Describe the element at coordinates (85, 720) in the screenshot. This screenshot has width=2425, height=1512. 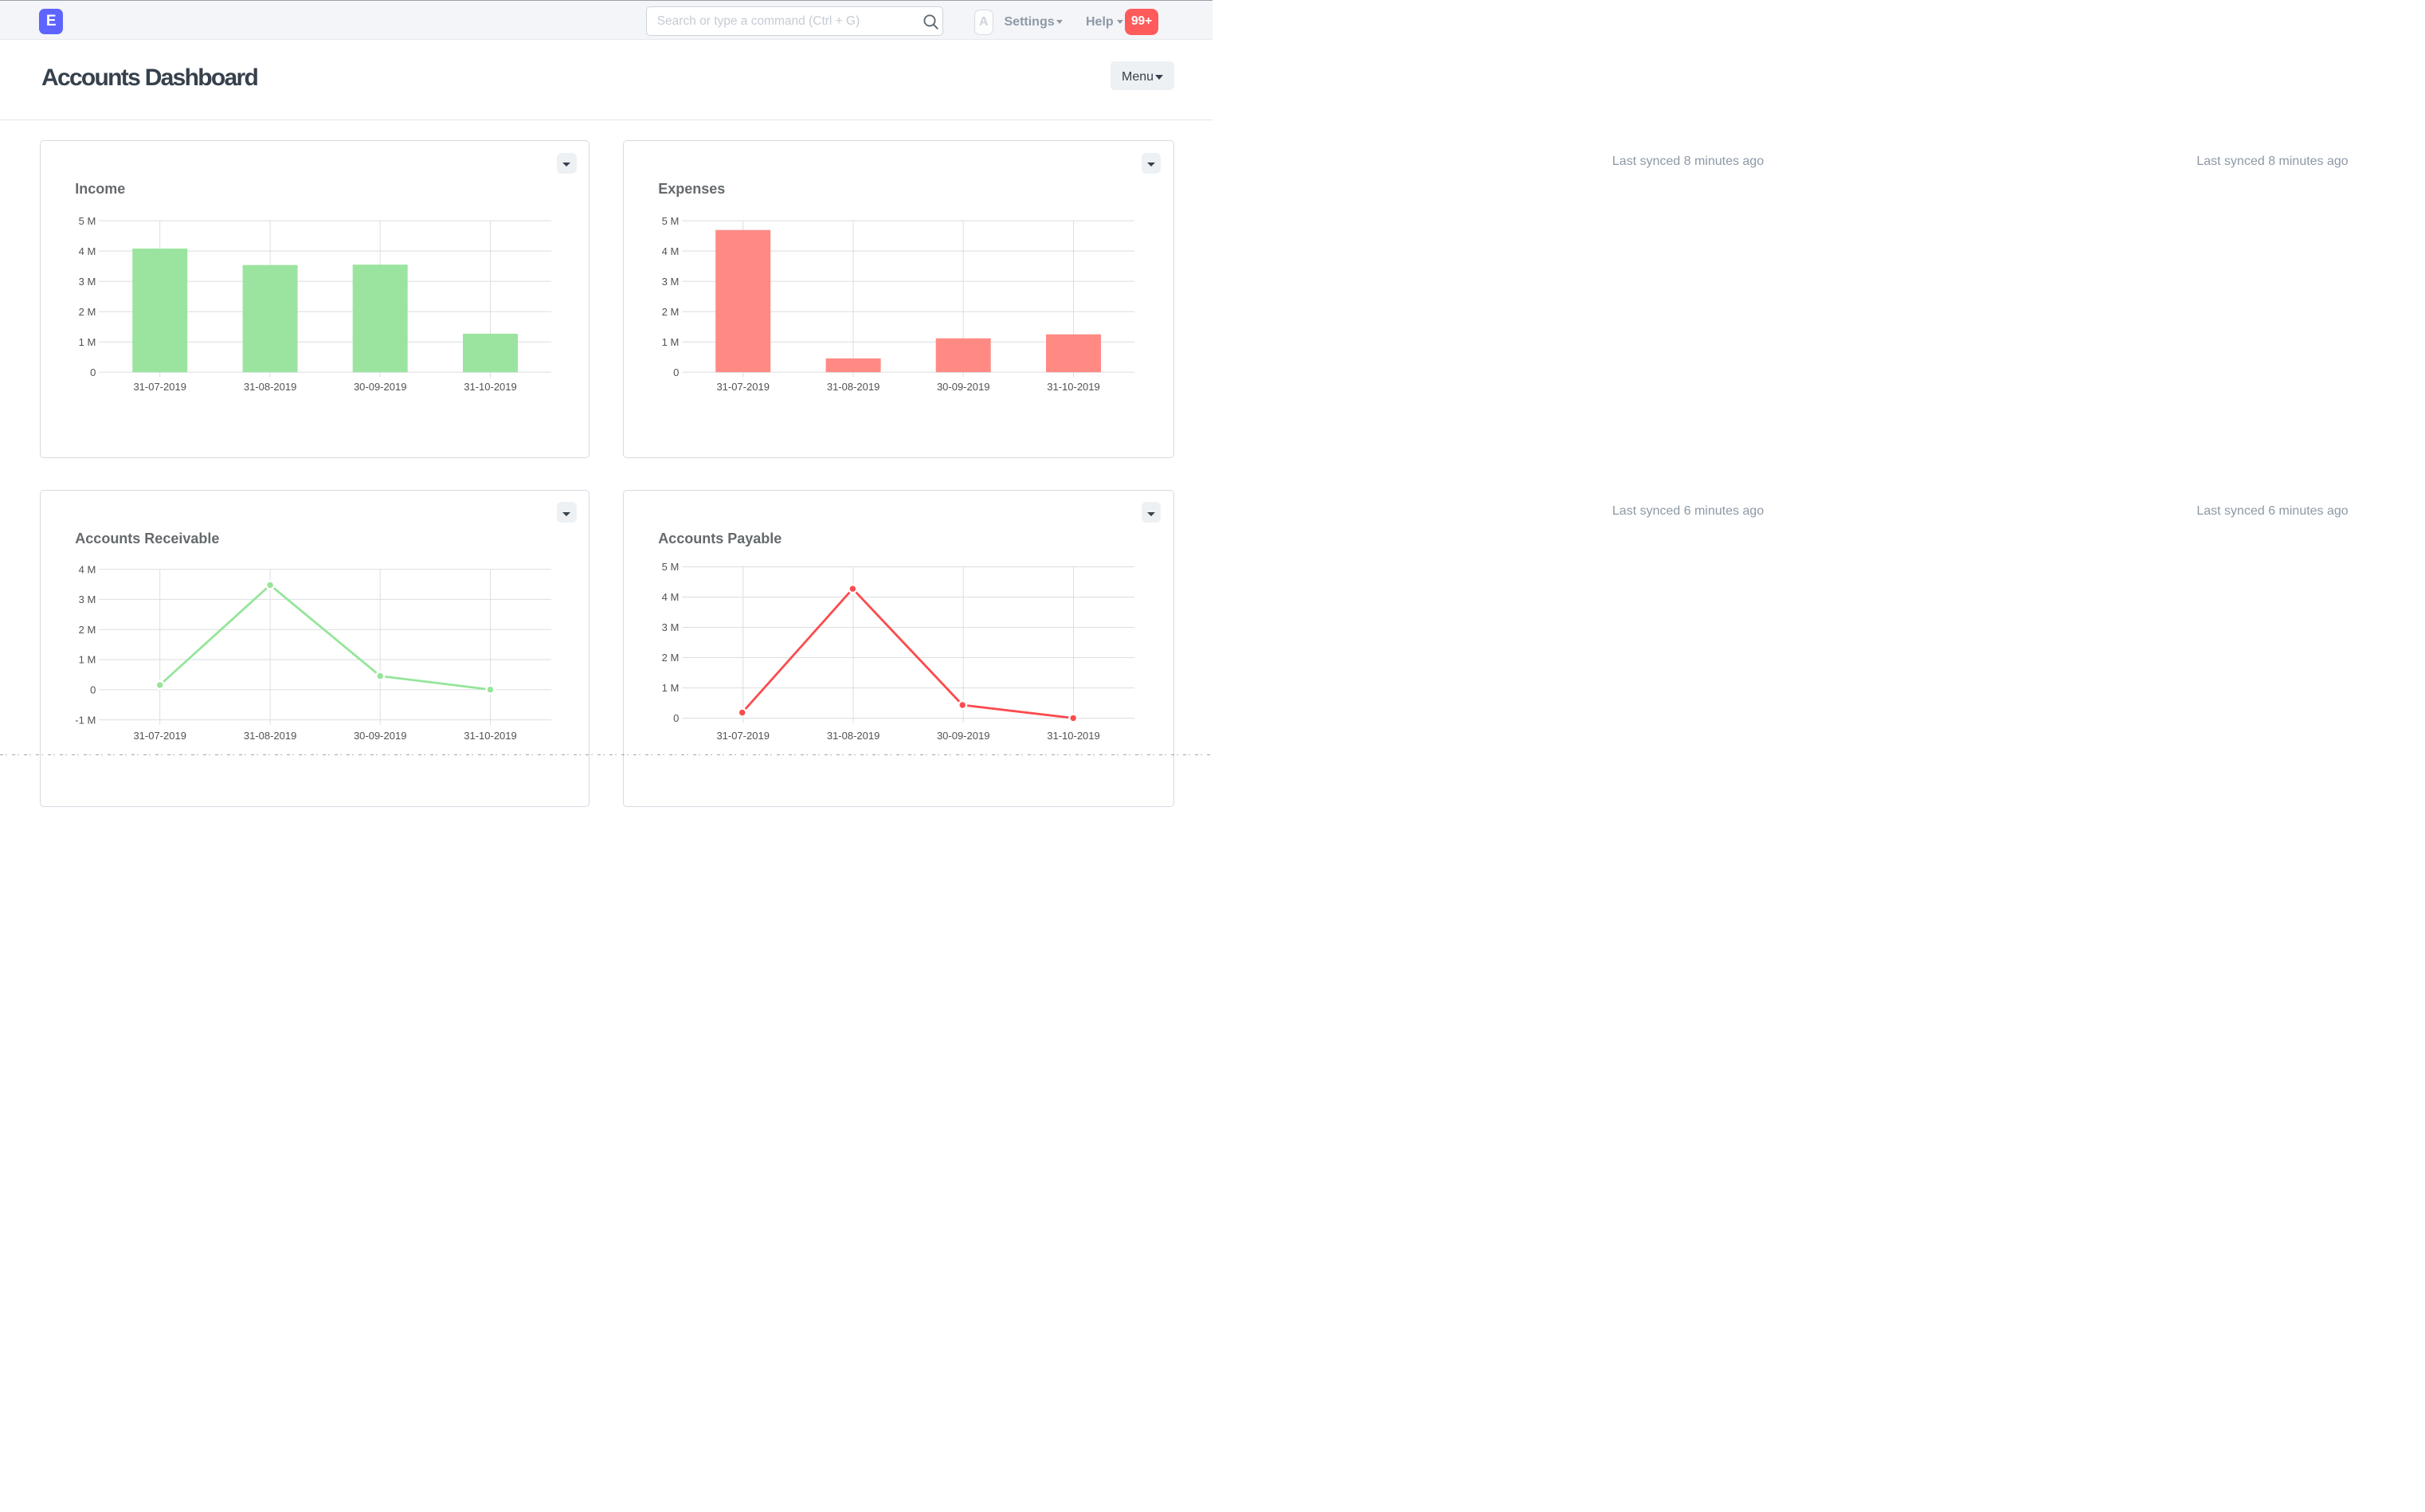
I see `svg-text: -1 M` at that location.